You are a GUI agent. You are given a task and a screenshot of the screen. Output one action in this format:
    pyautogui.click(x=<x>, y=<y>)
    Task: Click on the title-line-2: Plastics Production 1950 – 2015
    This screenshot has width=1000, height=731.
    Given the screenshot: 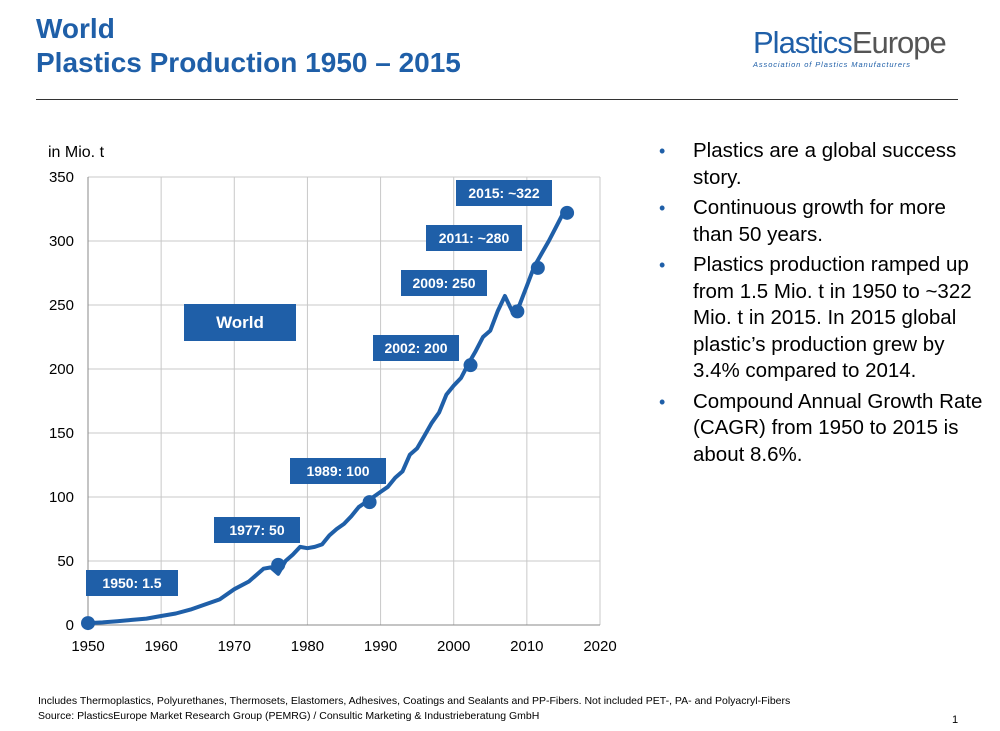 What is the action you would take?
    pyautogui.click(x=248, y=62)
    